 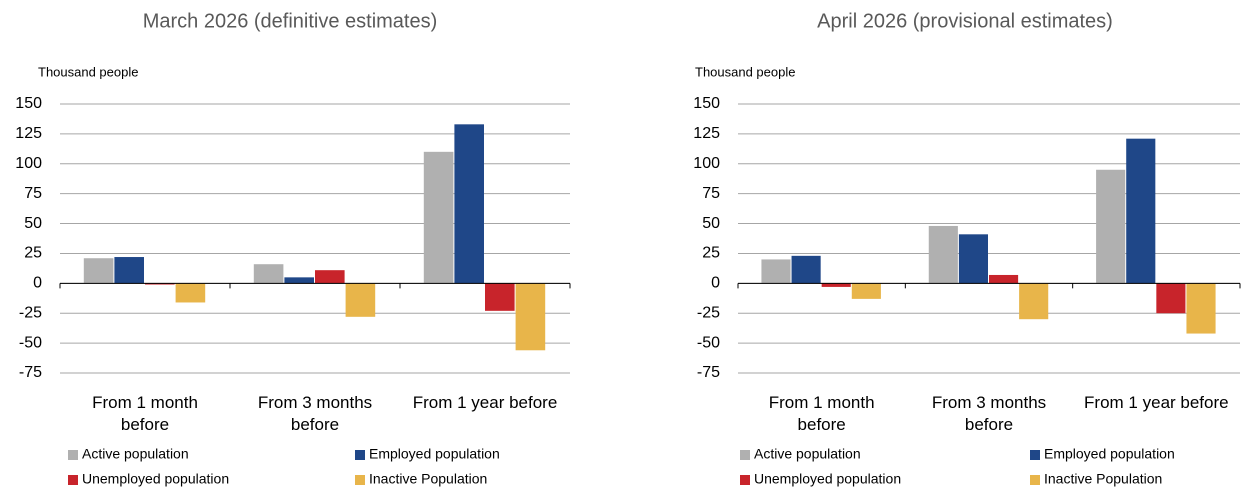 What do you see at coordinates (290, 21) in the screenshot?
I see `chart-title: March 2026 (definitive estimates)` at bounding box center [290, 21].